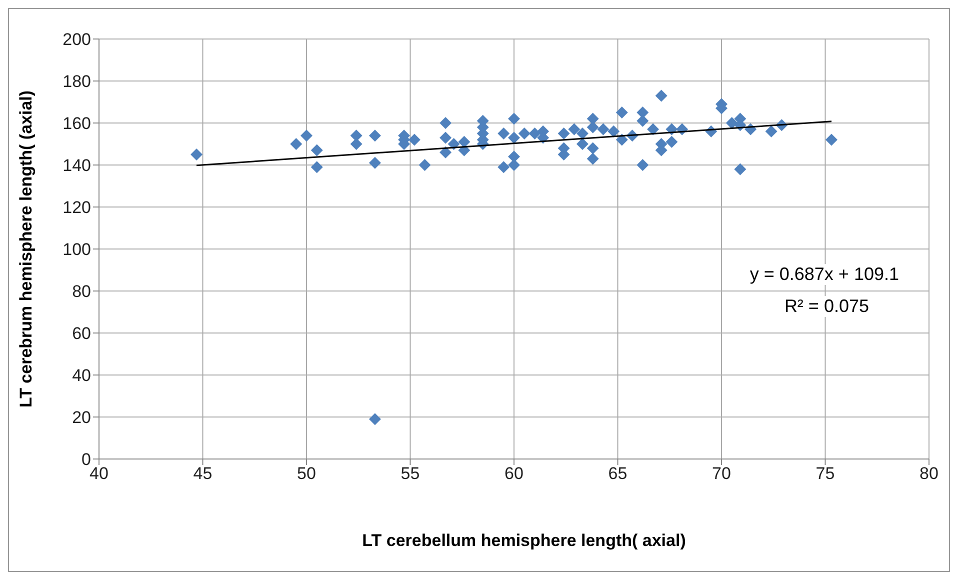  Describe the element at coordinates (81, 334) in the screenshot. I see `y-tick-label: 60` at that location.